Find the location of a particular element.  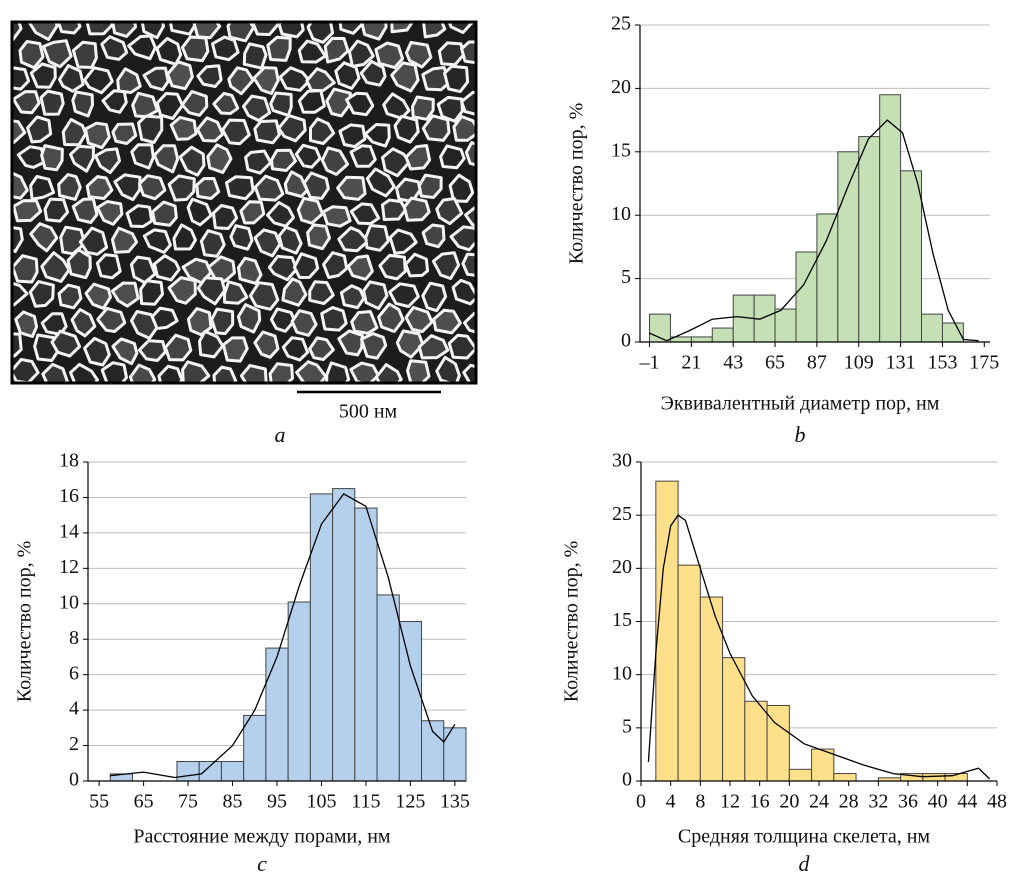

x-tick-label: 28 is located at coordinates (849, 802).